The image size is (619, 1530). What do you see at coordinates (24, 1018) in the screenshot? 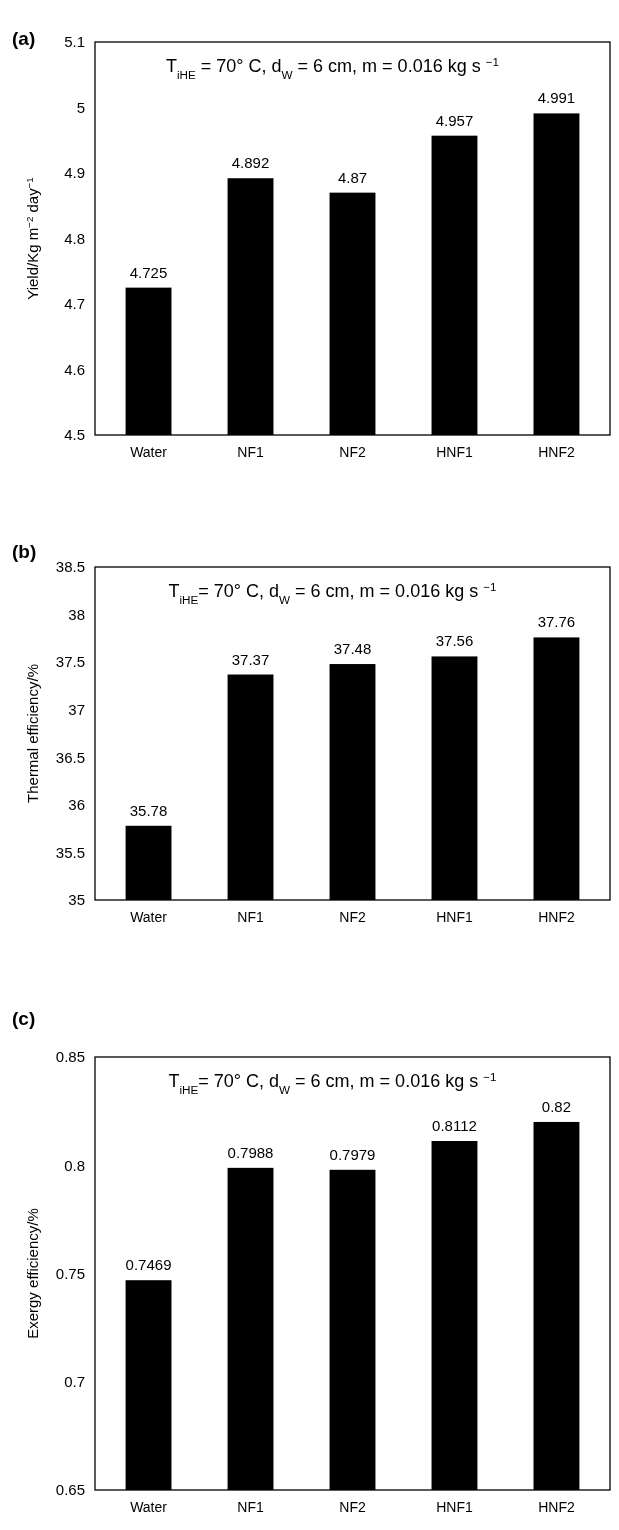
I see `chart-title: (c)` at bounding box center [24, 1018].